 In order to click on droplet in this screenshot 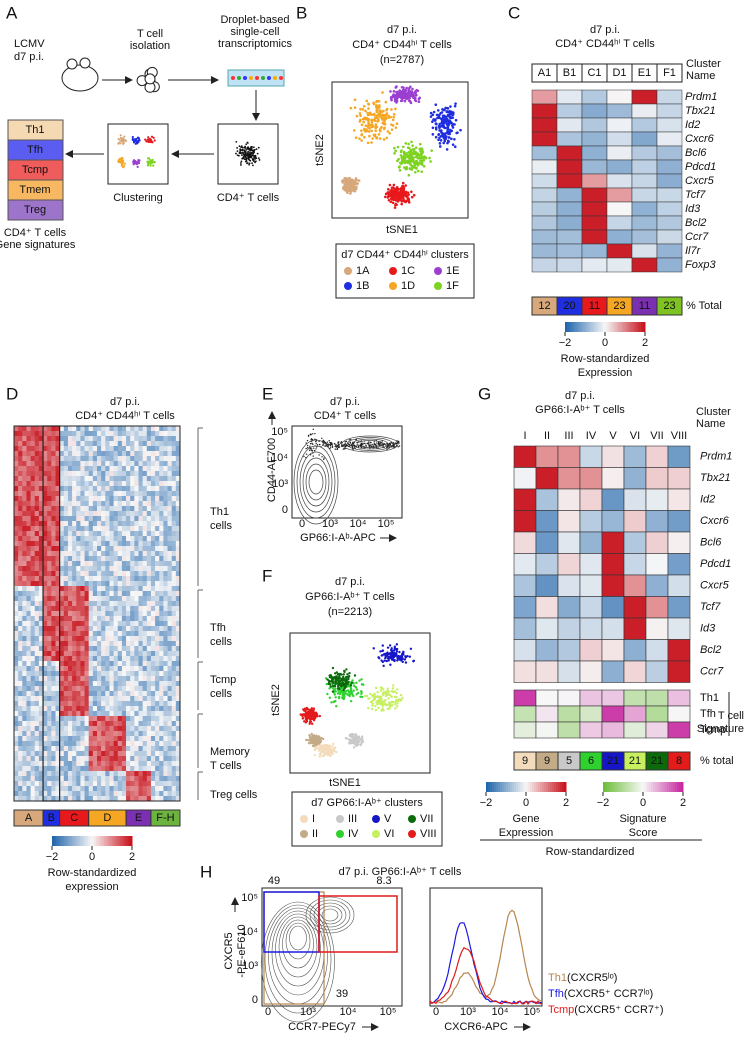, I will do `click(233, 78)`.